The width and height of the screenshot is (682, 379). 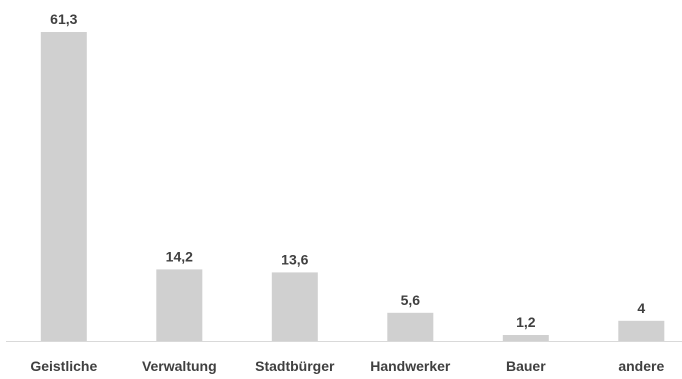 I want to click on value-label: 4, so click(x=641, y=308).